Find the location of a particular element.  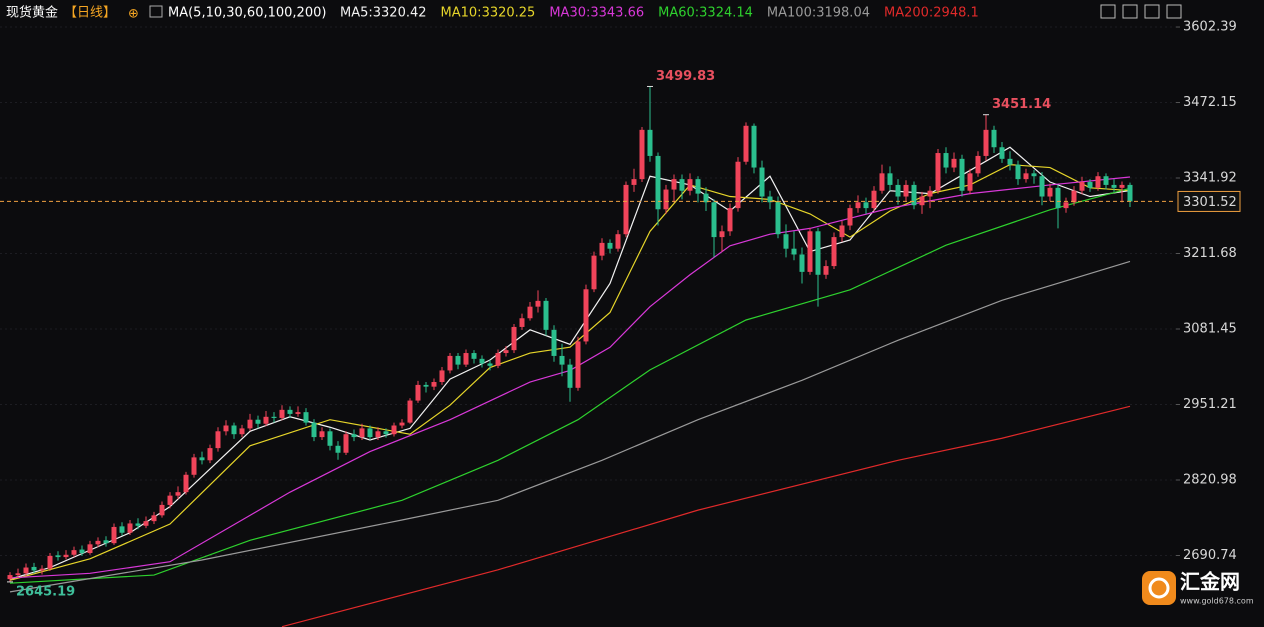

last-price-box is located at coordinates (1209, 201).